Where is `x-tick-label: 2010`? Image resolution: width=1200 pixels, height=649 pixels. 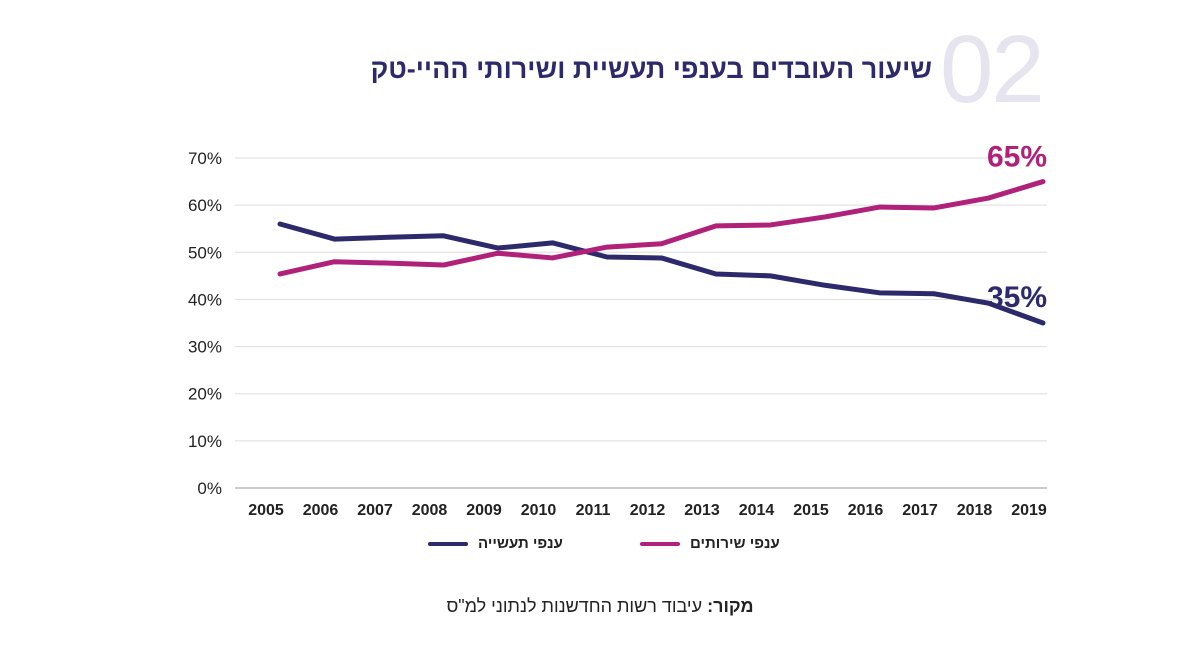 x-tick-label: 2010 is located at coordinates (539, 510).